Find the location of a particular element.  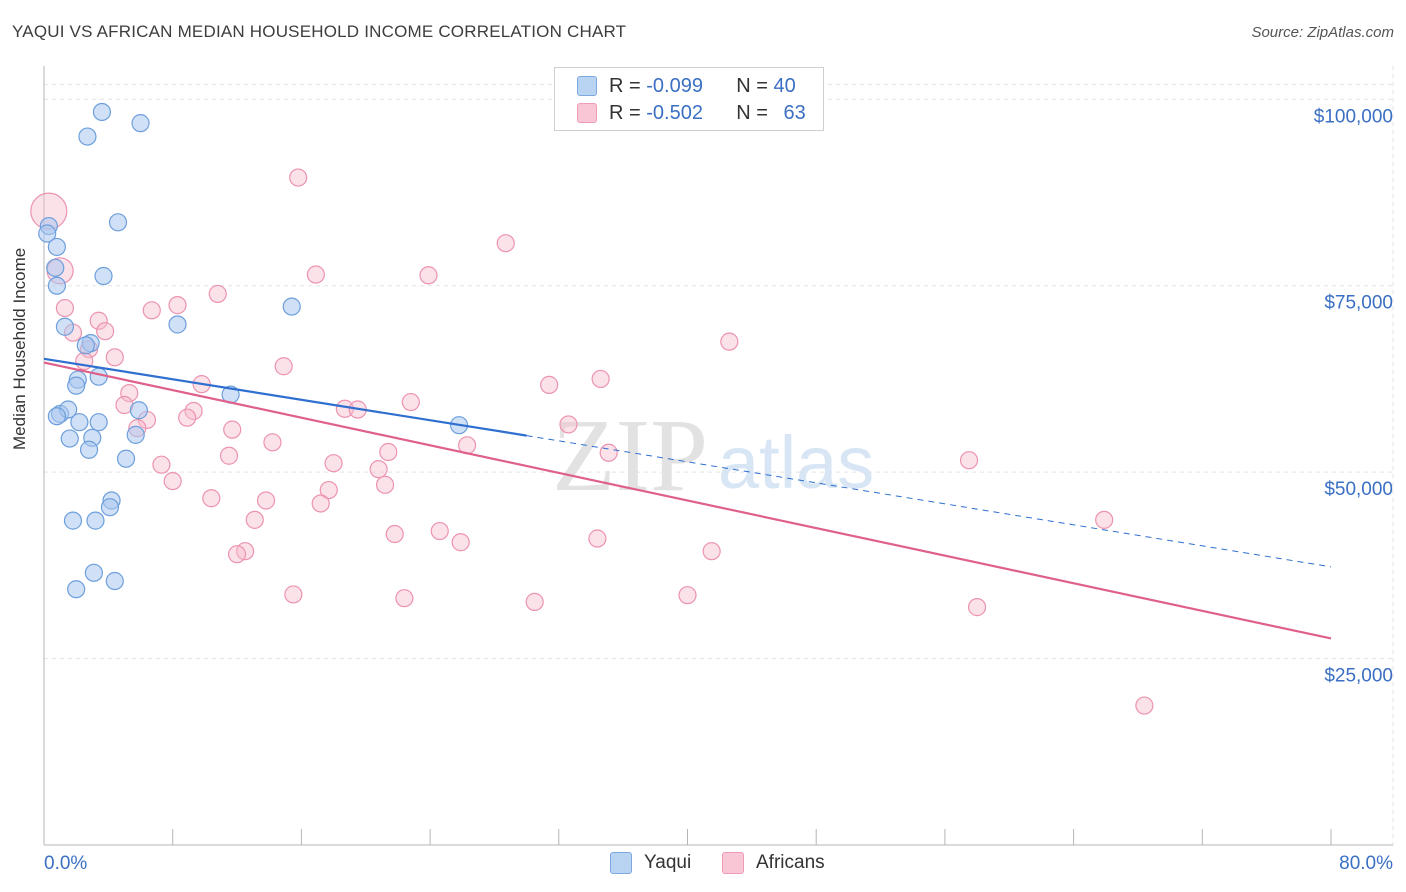

y-tick-label: $75,000 is located at coordinates (1358, 303).